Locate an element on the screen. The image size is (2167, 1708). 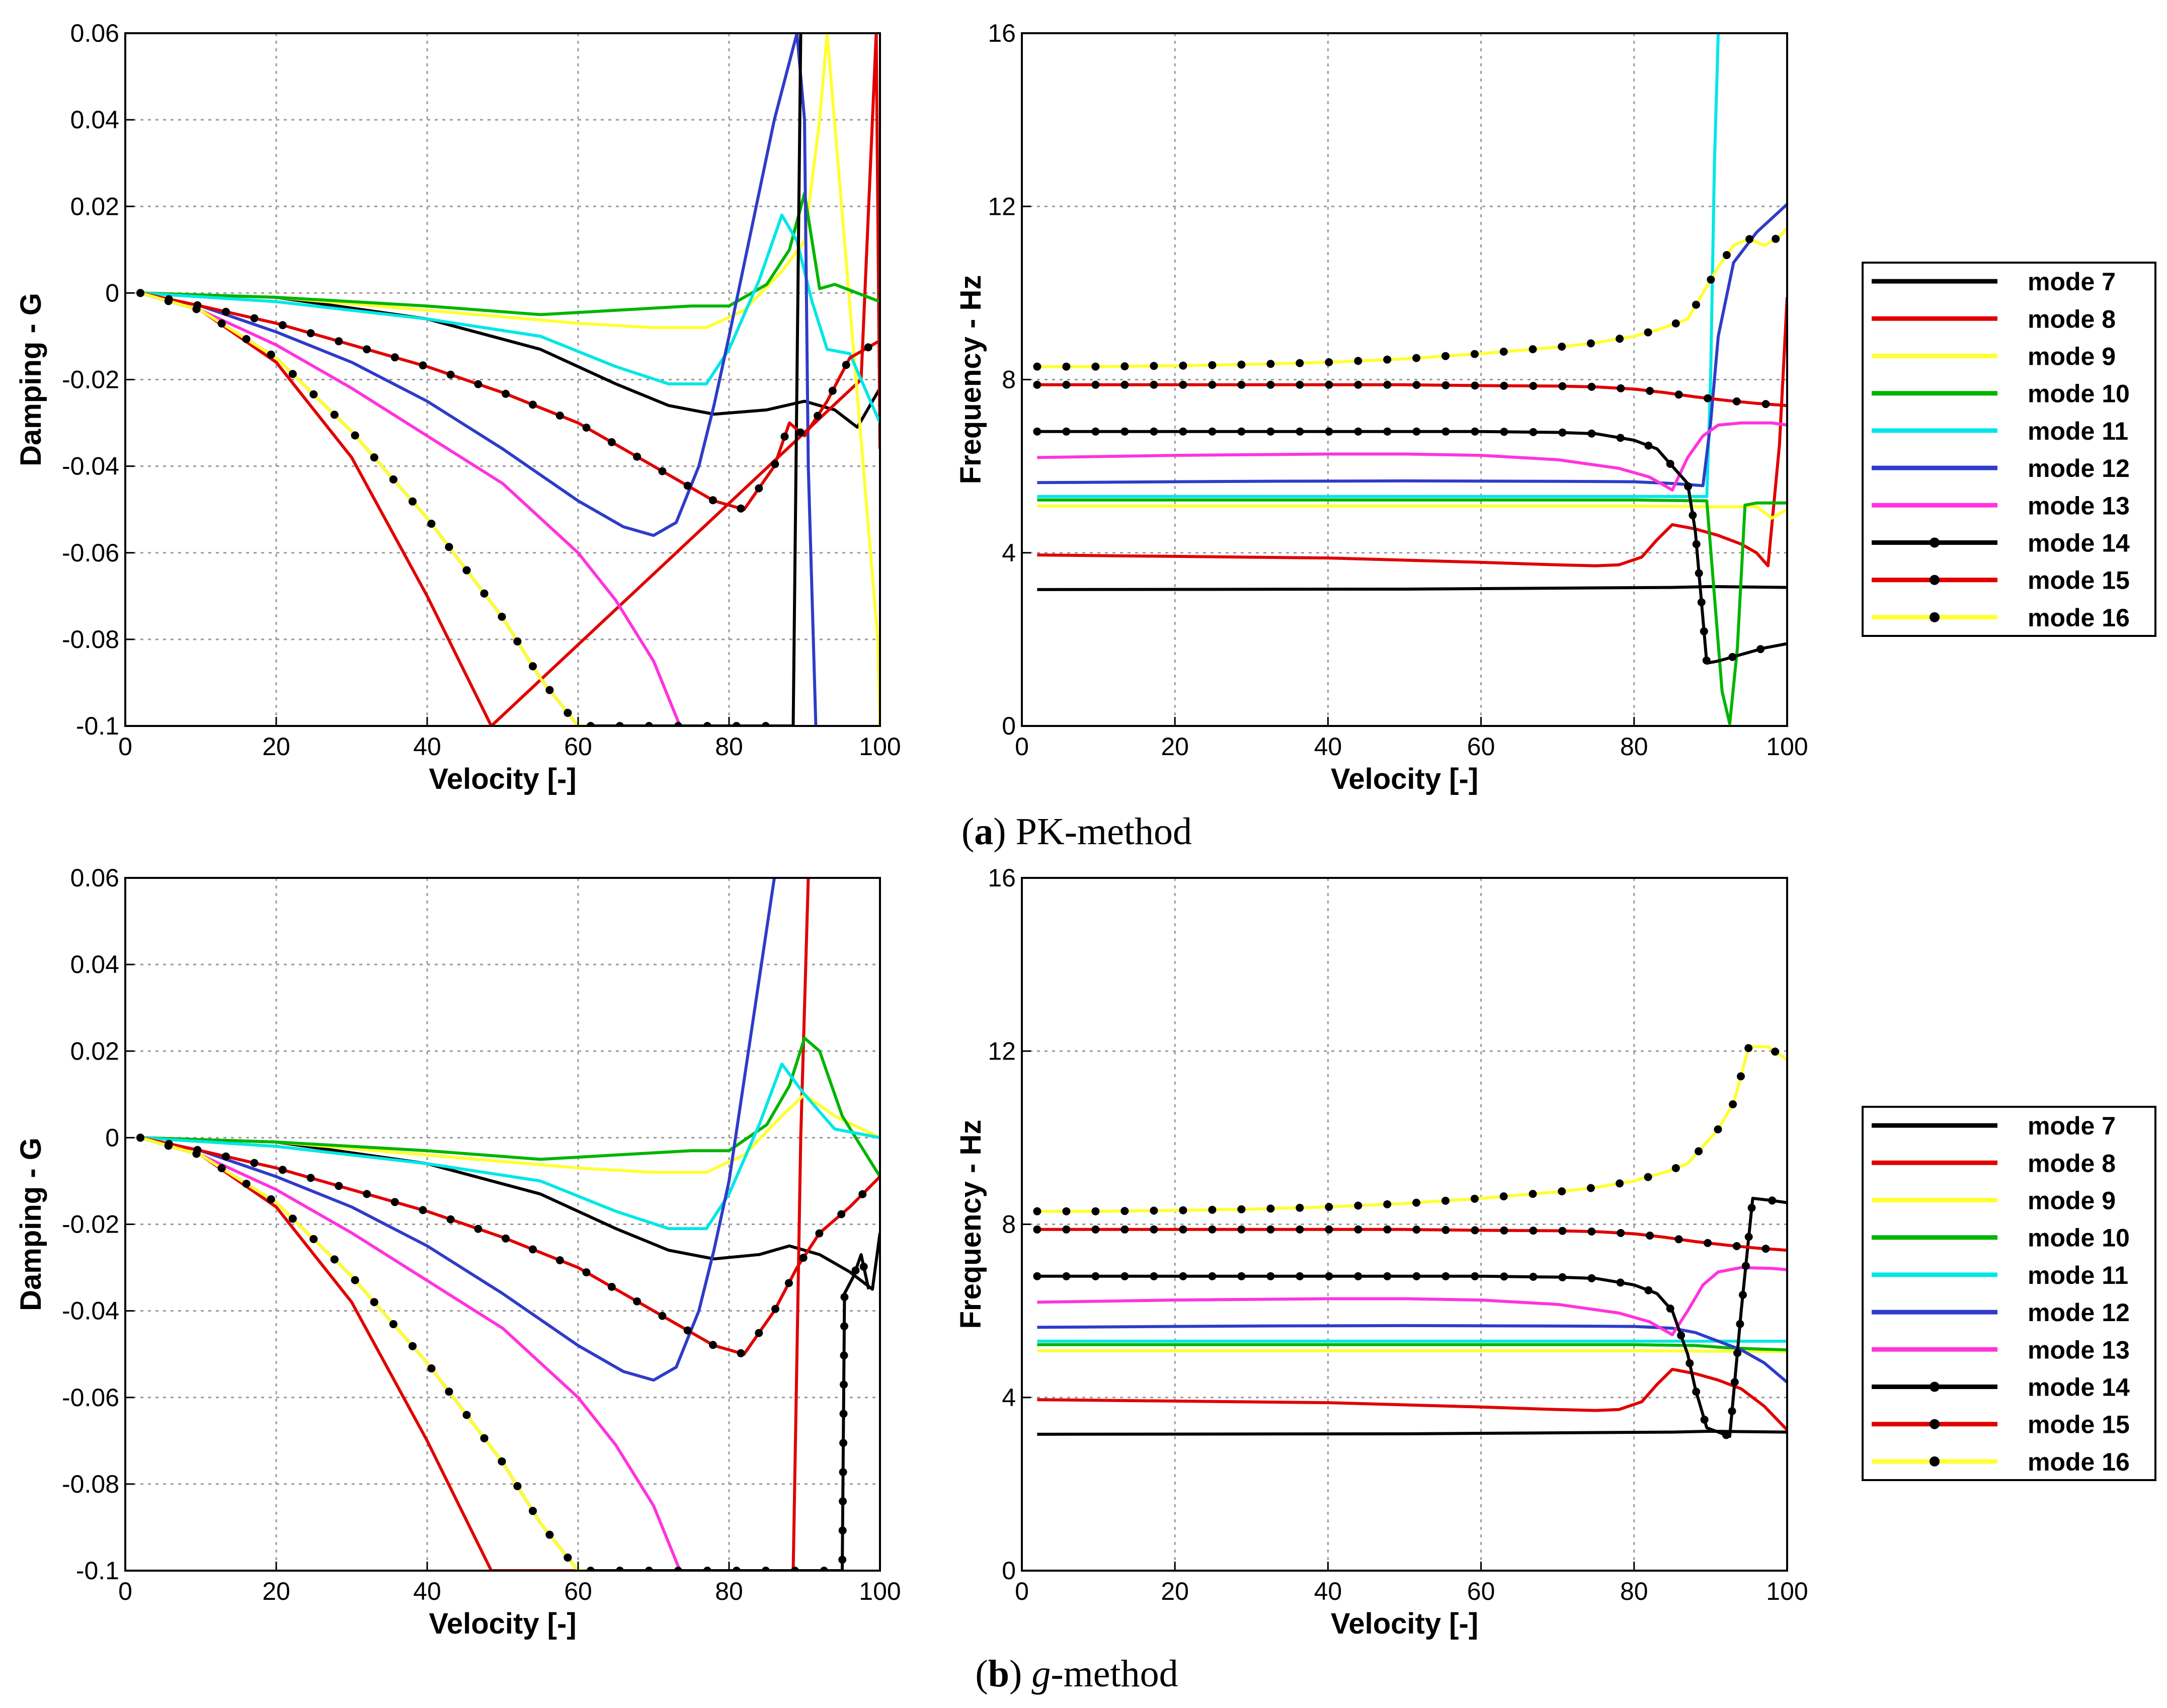
legend-item: mode 10 is located at coordinates (2001, 1238).